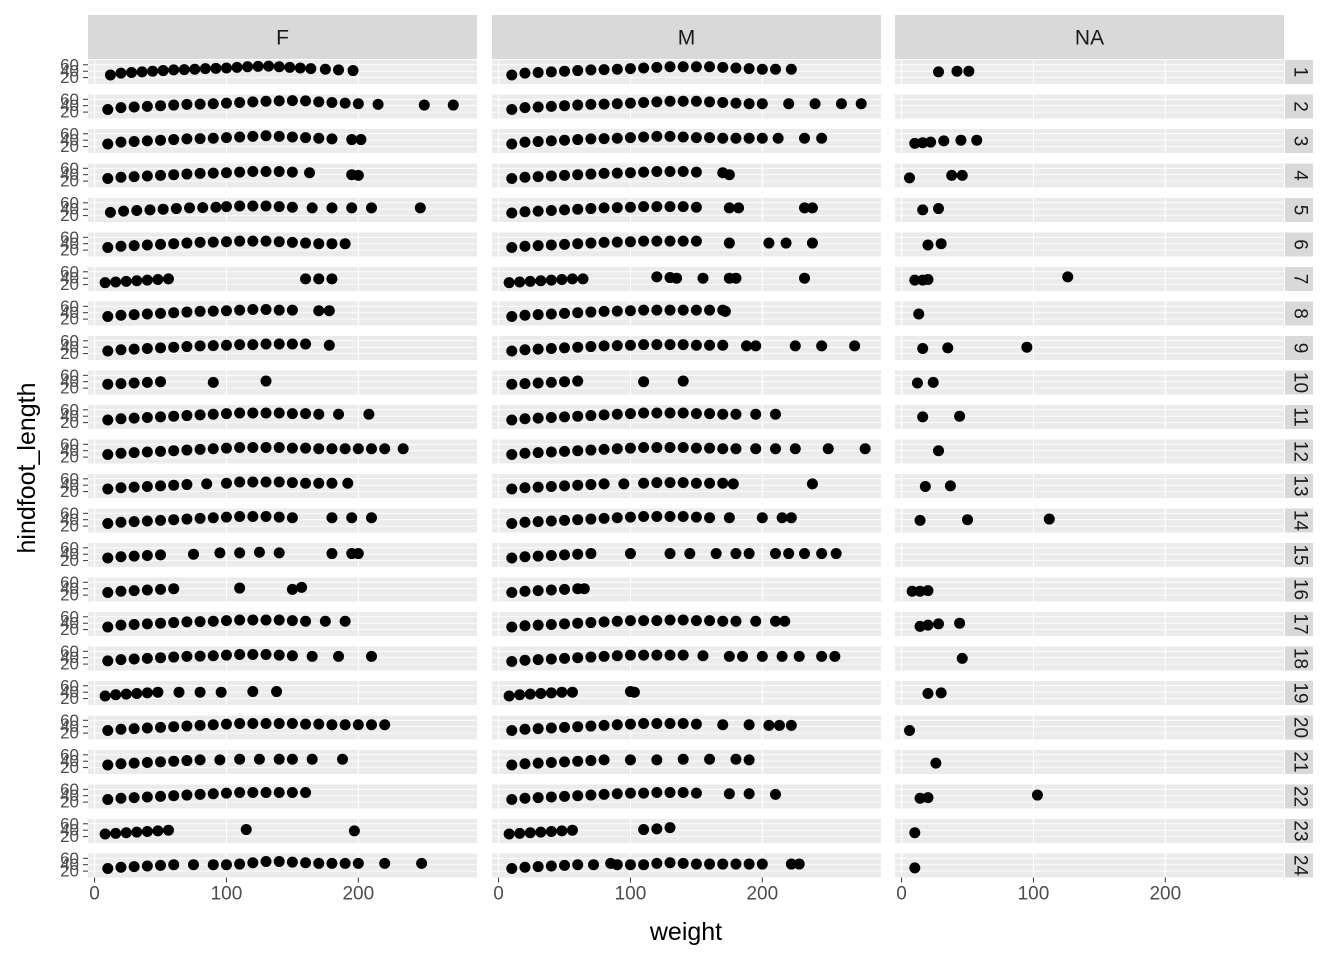 This screenshot has width=1344, height=960. Describe the element at coordinates (94, 894) in the screenshot. I see `x-tick-label: 0` at that location.